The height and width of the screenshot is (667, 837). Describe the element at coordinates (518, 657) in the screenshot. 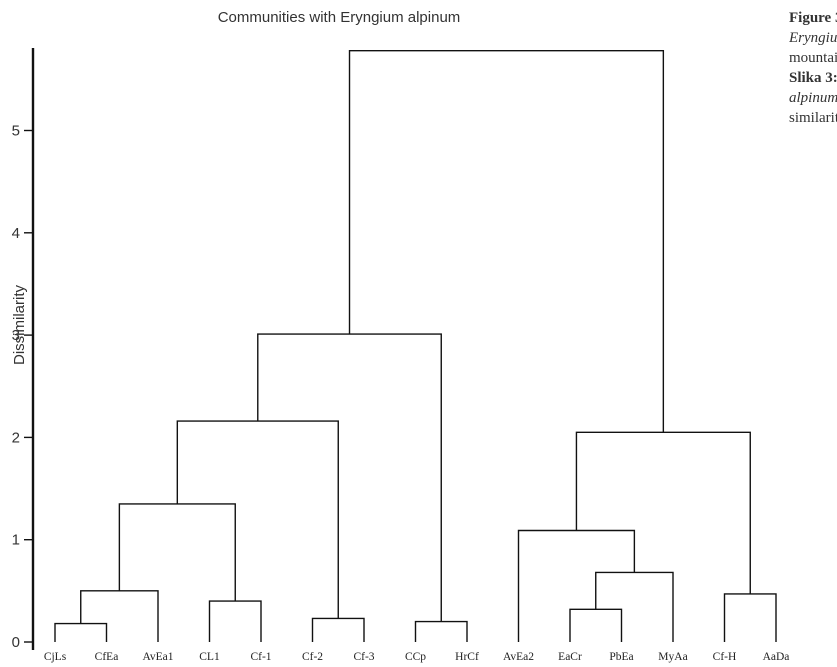

I see `leaf-label: AvEa2` at that location.